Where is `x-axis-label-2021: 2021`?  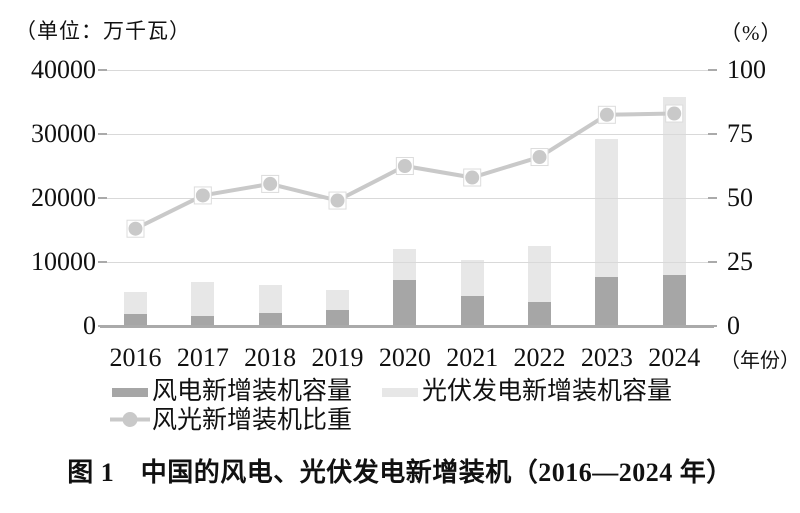 x-axis-label-2021: 2021 is located at coordinates (472, 357).